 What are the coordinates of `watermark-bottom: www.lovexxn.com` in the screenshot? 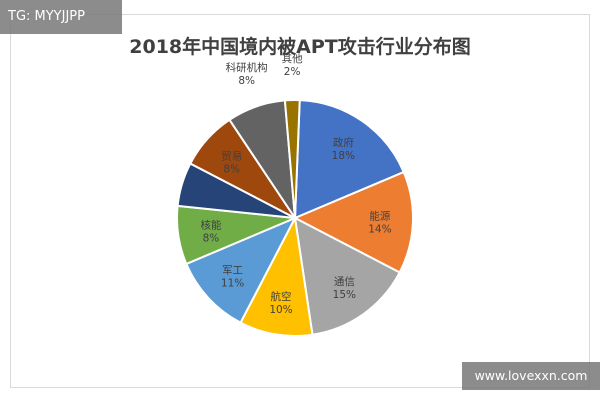 It's located at (531, 376).